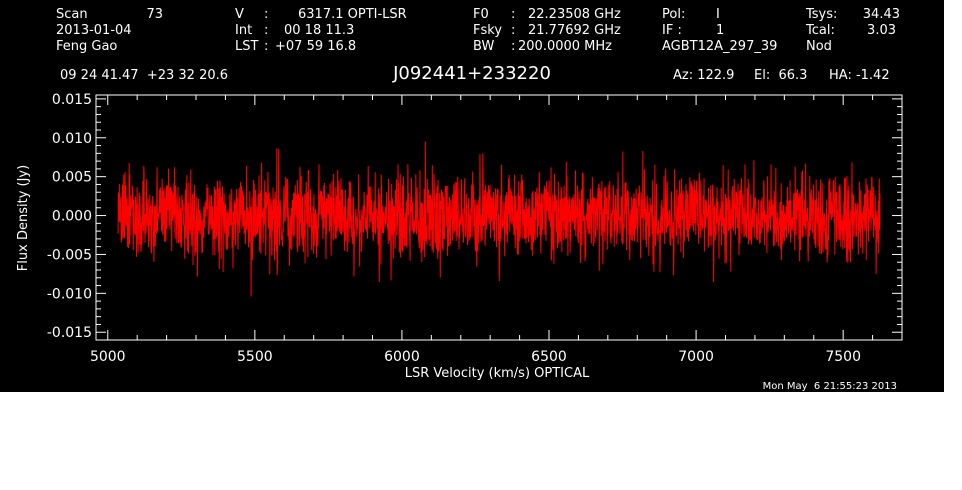  What do you see at coordinates (471, 73) in the screenshot?
I see `source-name: J092441+233220` at bounding box center [471, 73].